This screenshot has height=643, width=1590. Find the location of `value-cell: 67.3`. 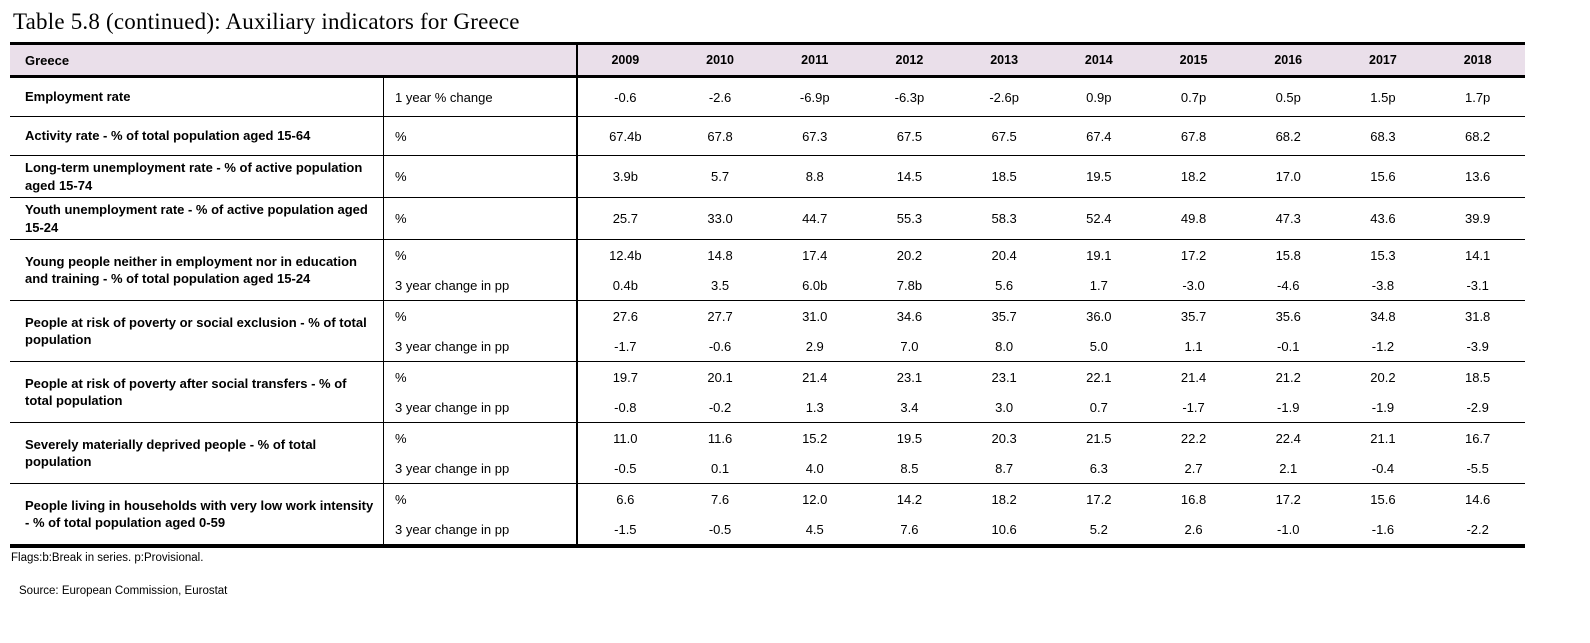

value-cell: 67.3 is located at coordinates (815, 136).